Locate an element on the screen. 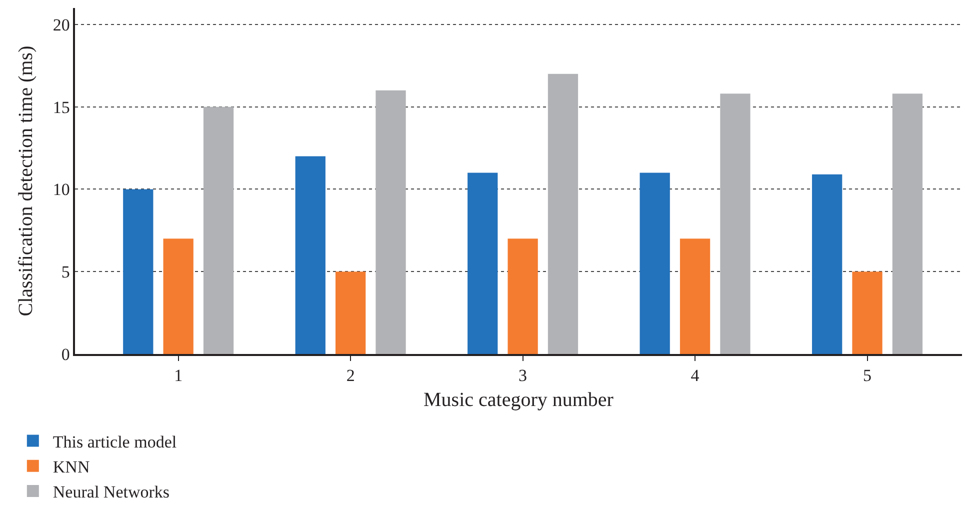  legend-label: This article model is located at coordinates (114, 442).